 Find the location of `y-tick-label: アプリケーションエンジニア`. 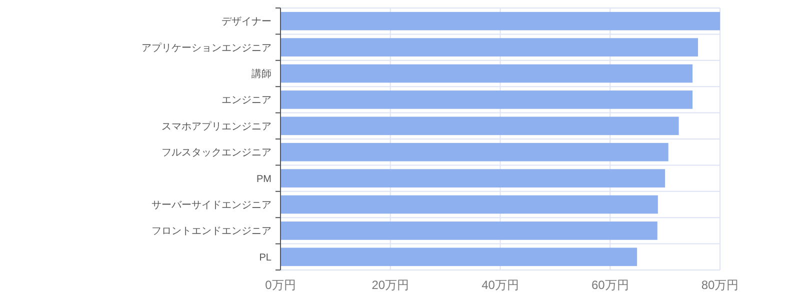

y-tick-label: アプリケーションエンジニア is located at coordinates (207, 48).